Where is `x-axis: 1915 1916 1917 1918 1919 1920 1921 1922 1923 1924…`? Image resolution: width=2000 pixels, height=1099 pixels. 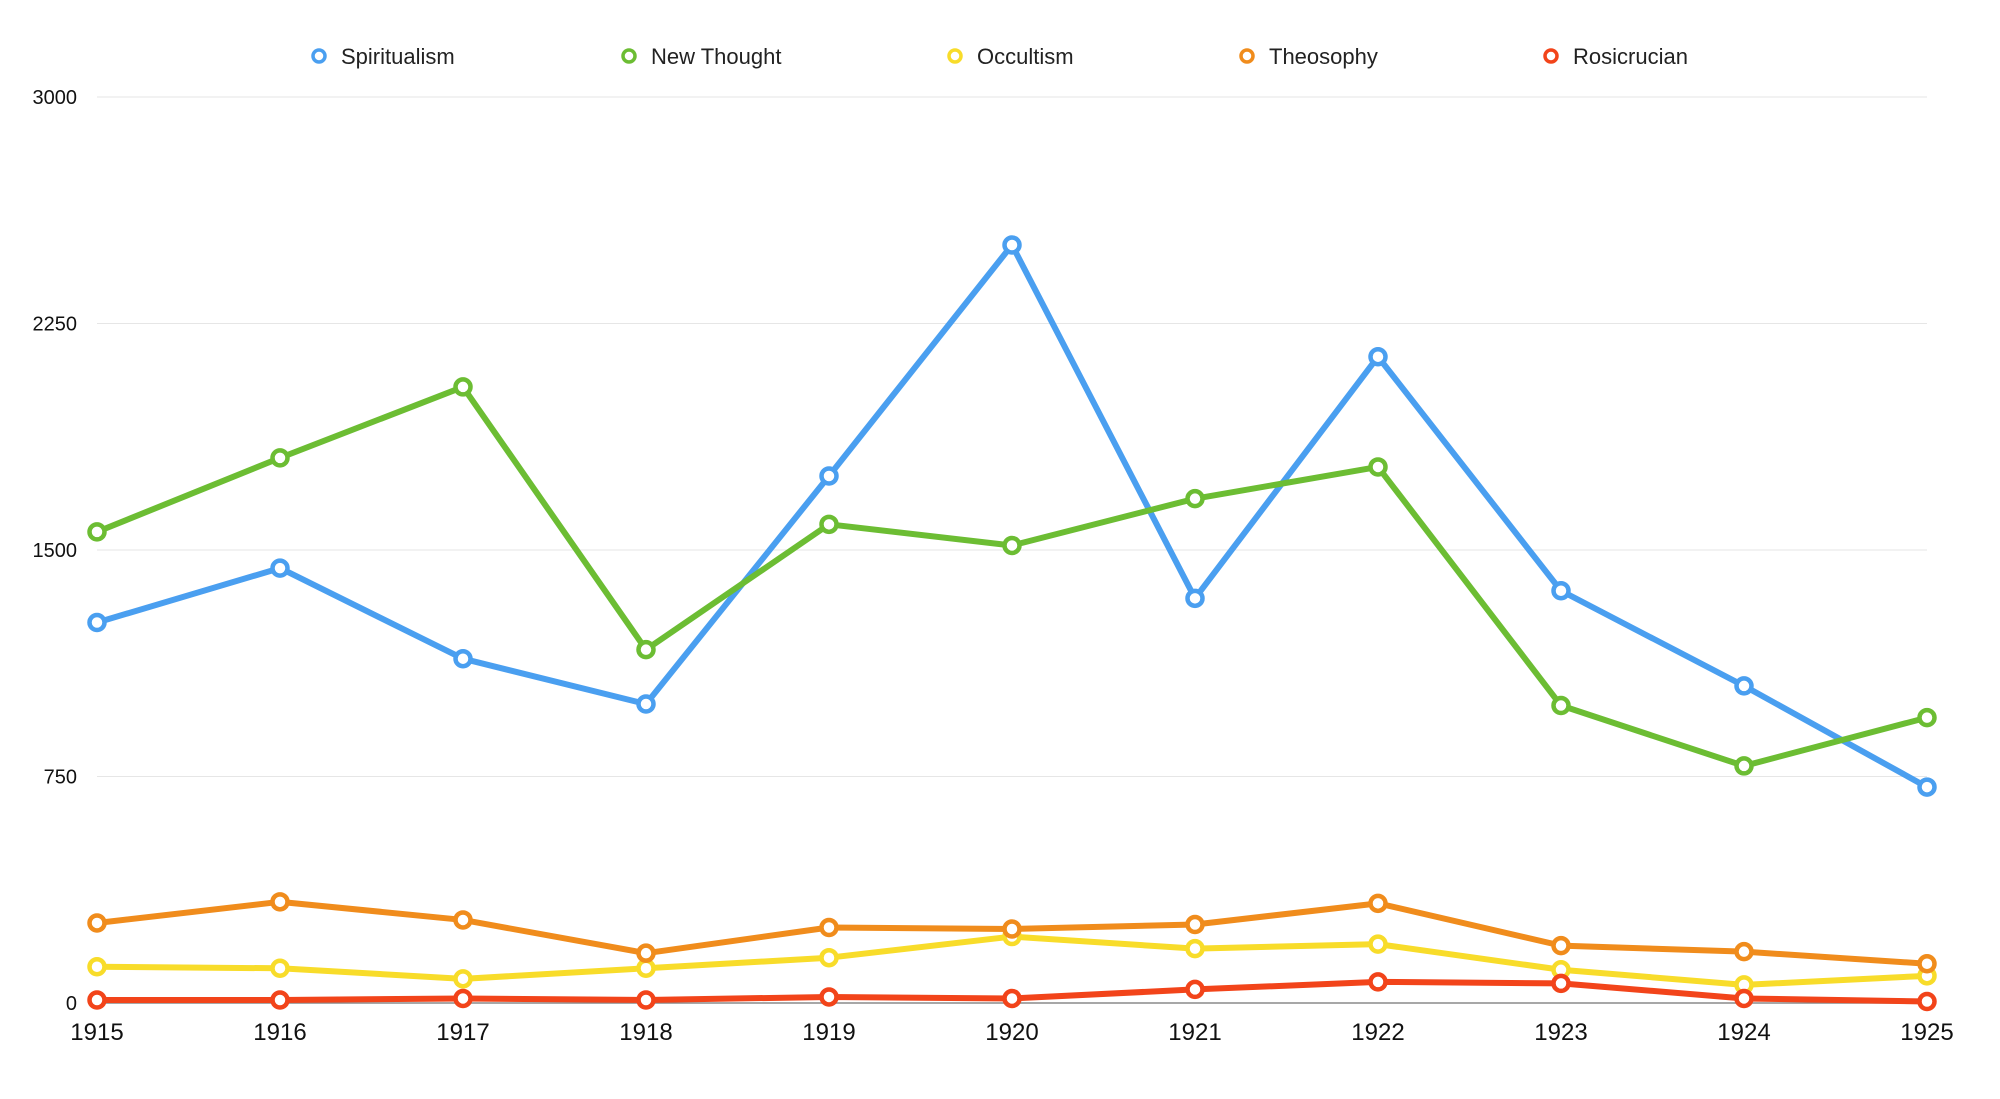
x-axis: 1915 1916 1917 1918 1919 1920 1921 1922 1923 1924… is located at coordinates (1011, 1032).